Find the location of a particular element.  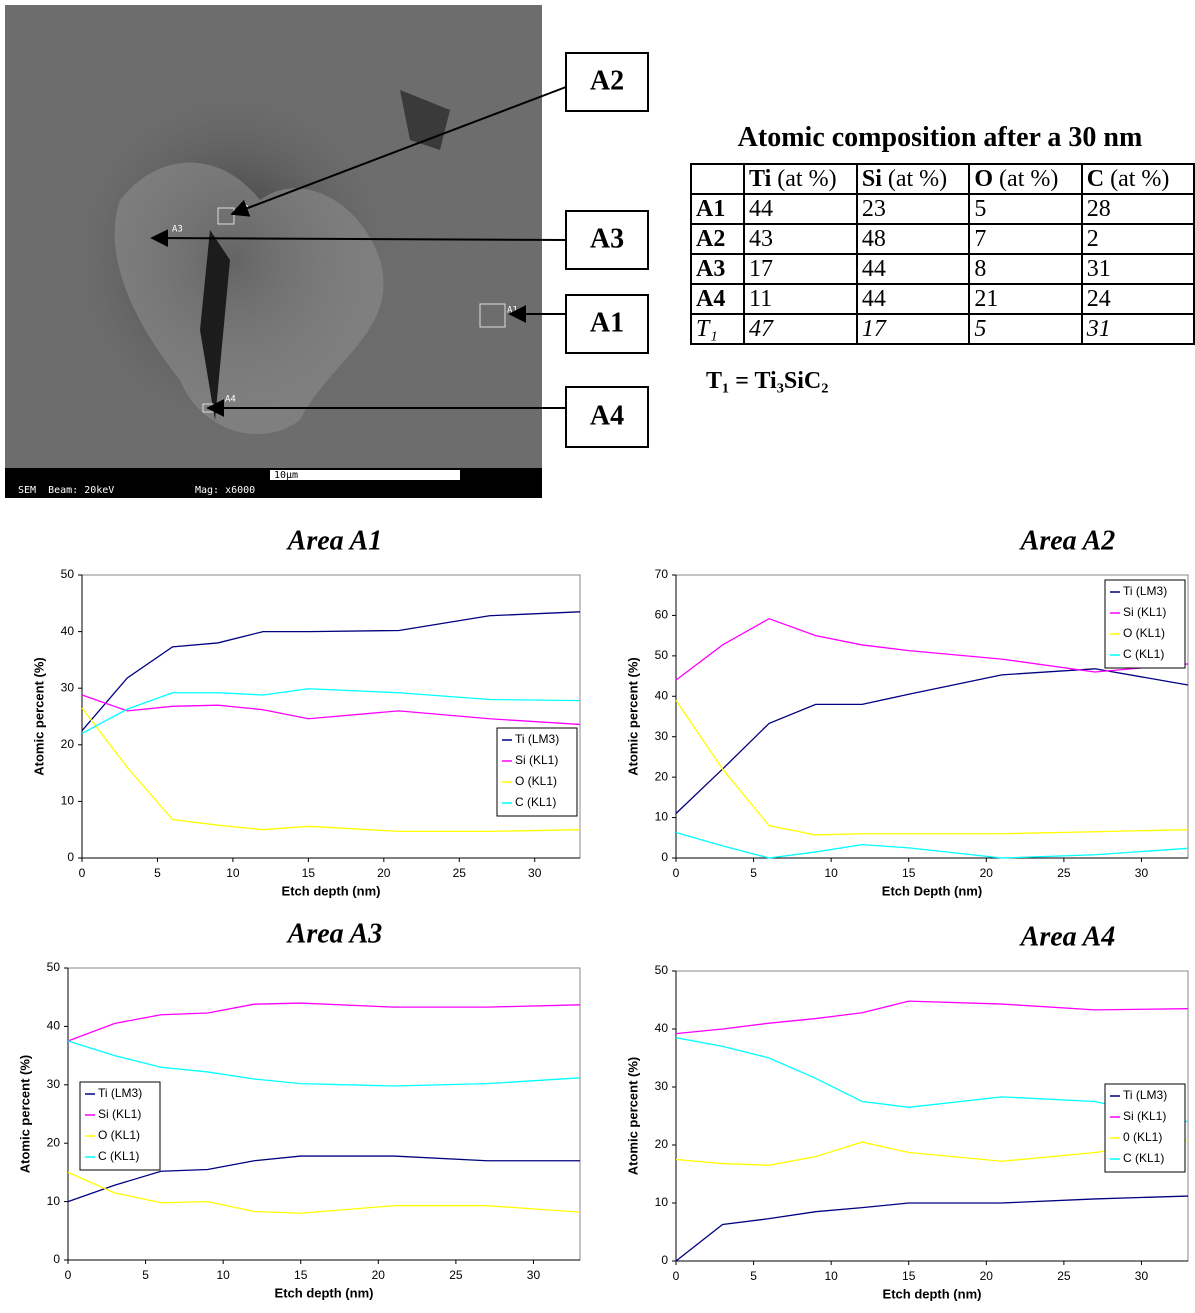

callout-label: A4 is located at coordinates (607, 415).